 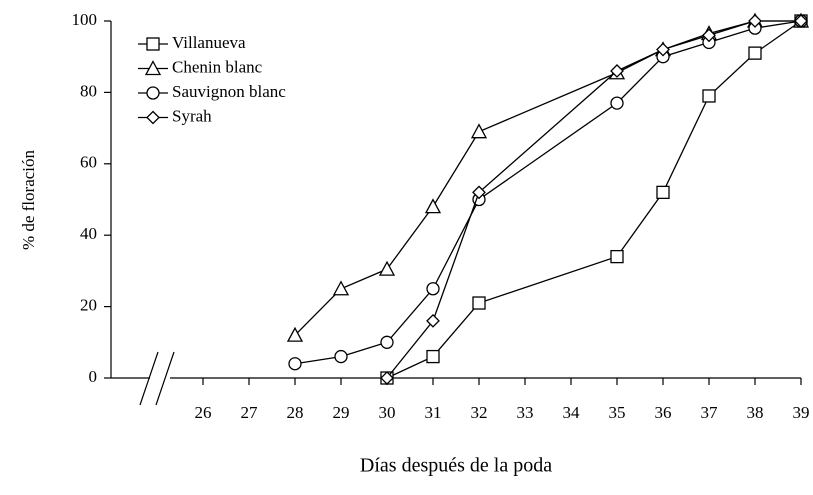 I want to click on x-tick-label: 30, so click(x=387, y=412).